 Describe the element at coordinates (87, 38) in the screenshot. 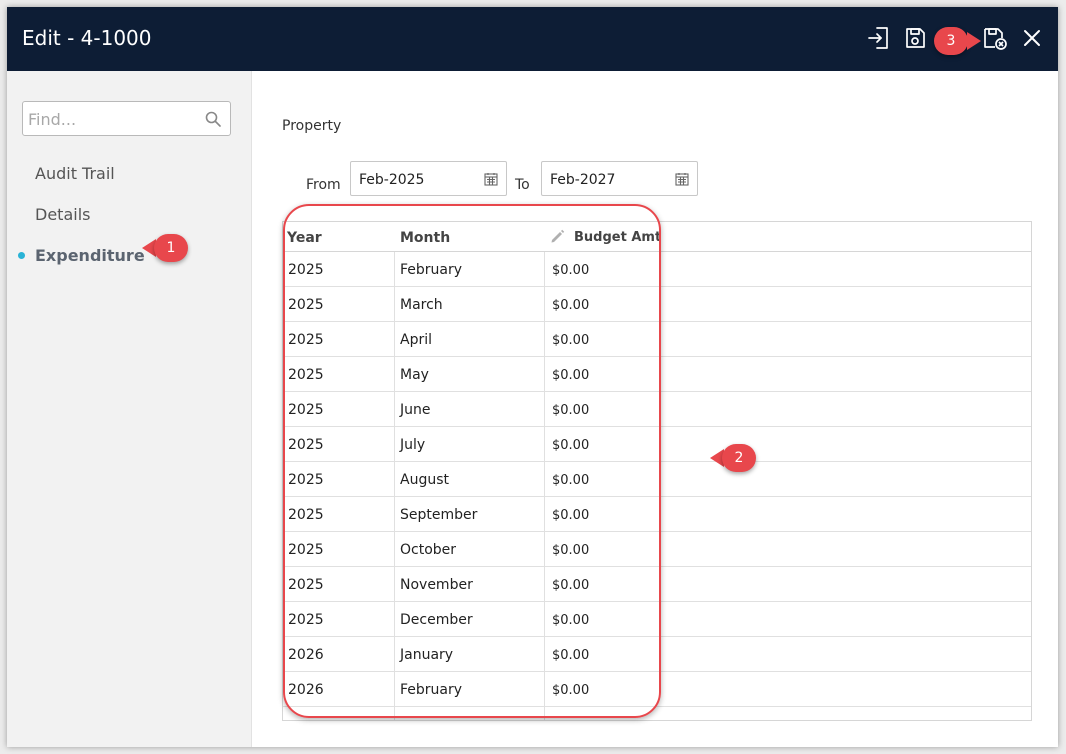

I see `dialog-title: Edit - 4-1000` at that location.